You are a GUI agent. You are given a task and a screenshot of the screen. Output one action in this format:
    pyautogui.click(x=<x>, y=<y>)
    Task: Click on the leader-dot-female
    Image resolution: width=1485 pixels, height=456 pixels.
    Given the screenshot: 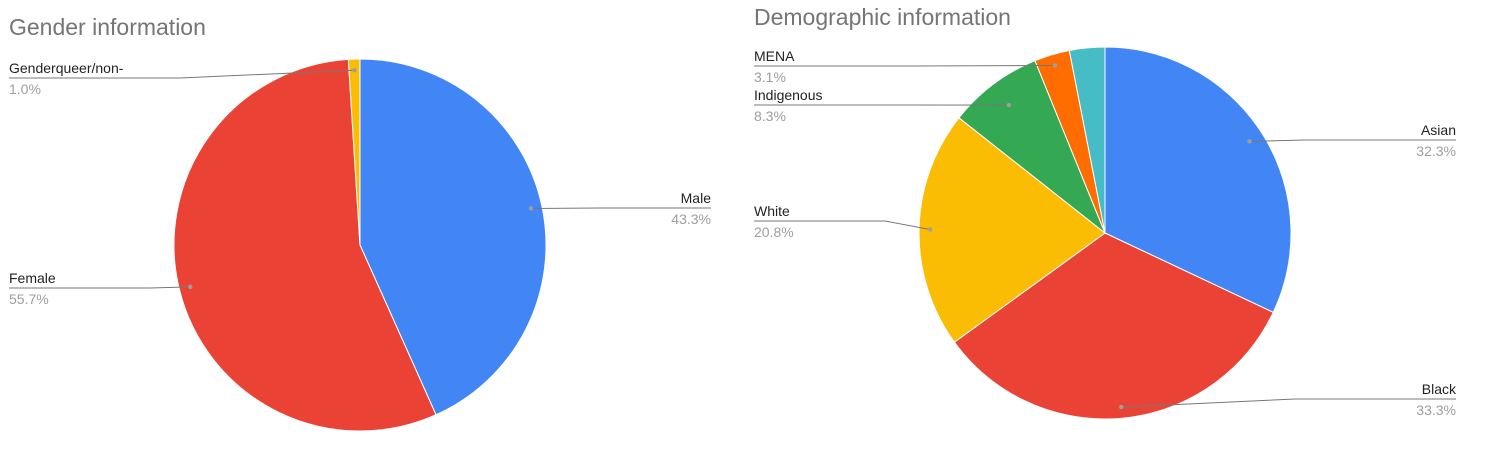 What is the action you would take?
    pyautogui.click(x=190, y=287)
    